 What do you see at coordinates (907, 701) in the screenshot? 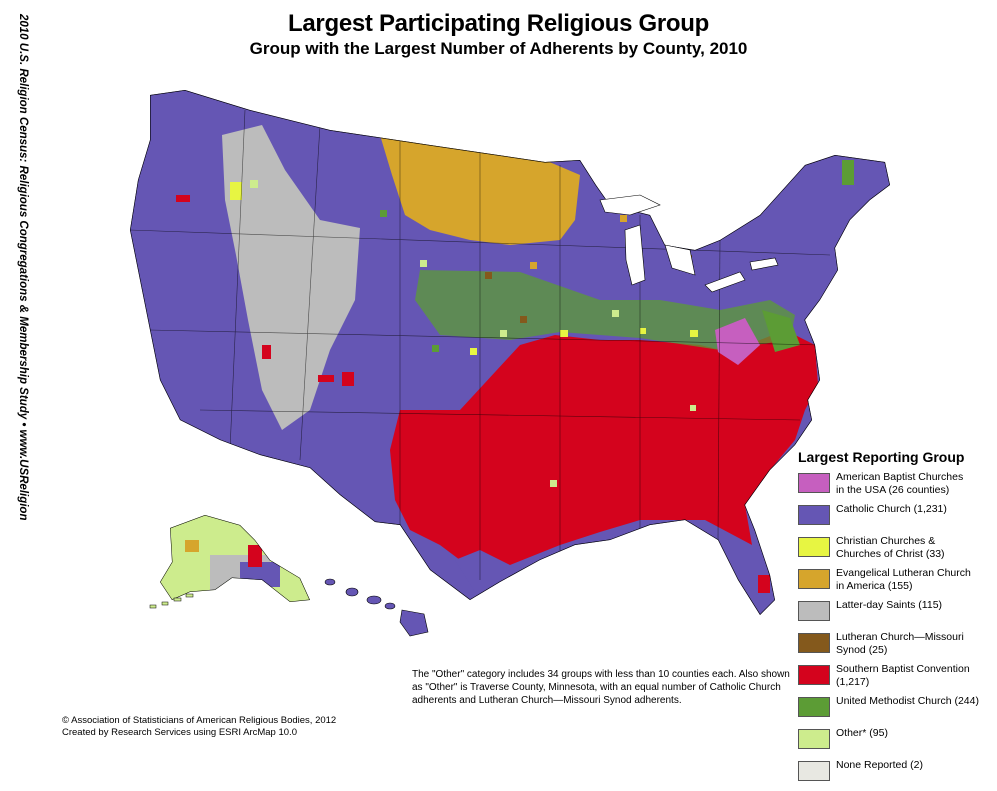
I see `legend-label: United Methodist Church (244)` at bounding box center [907, 701].